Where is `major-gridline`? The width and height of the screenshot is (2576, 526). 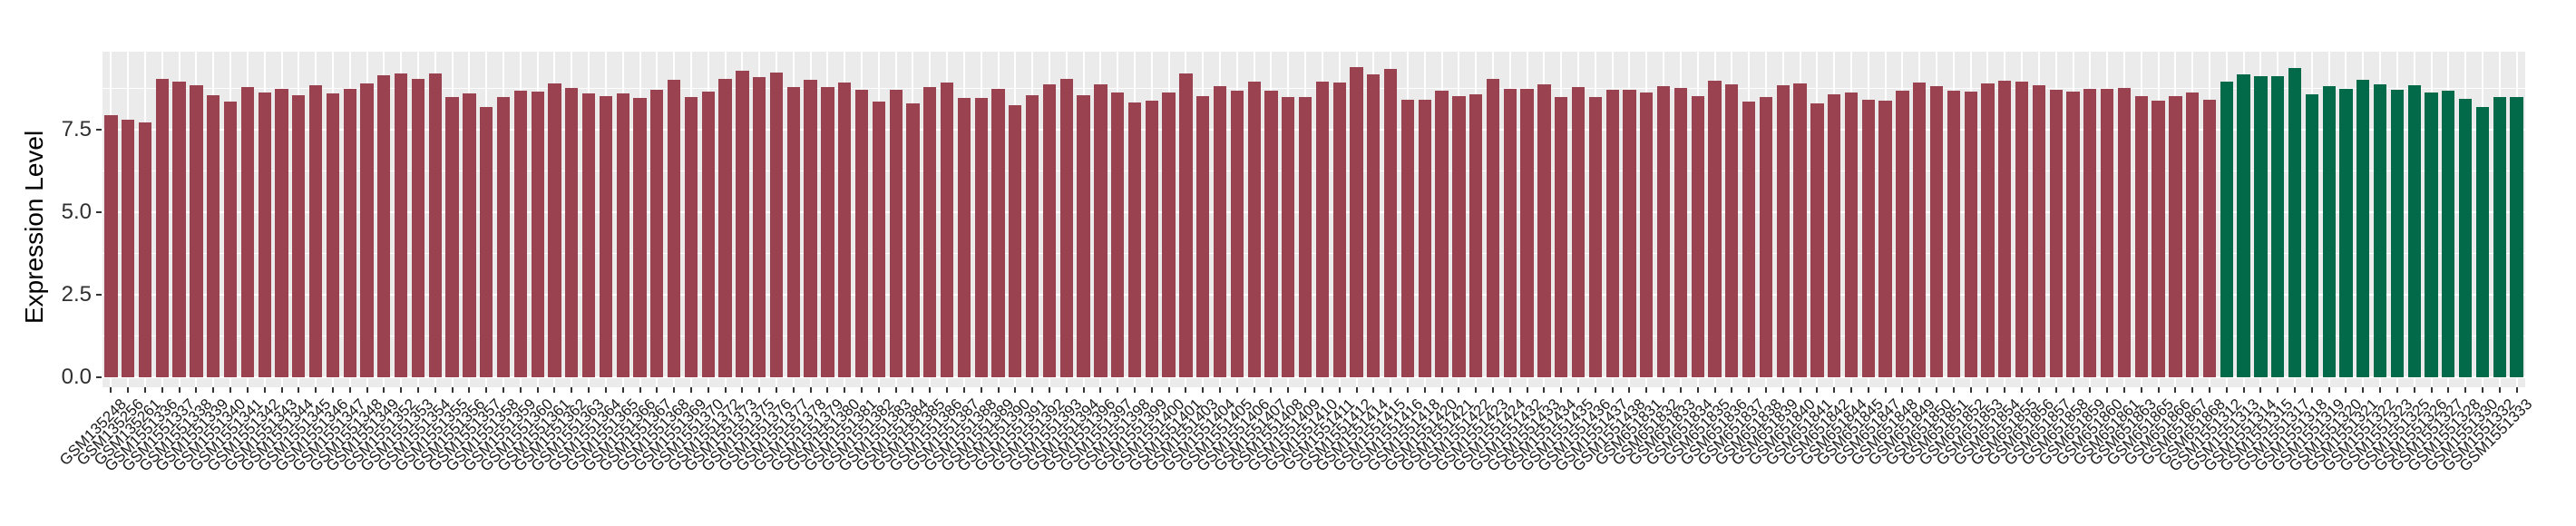 major-gridline is located at coordinates (1313, 213).